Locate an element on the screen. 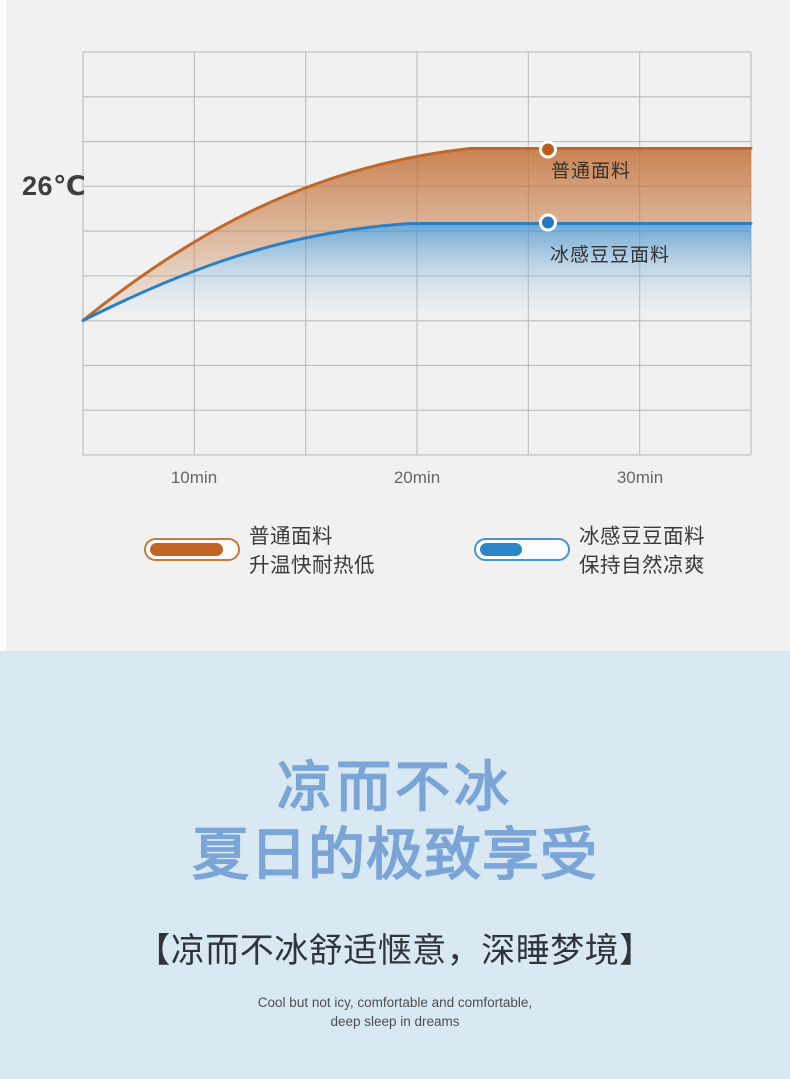  ordinary-legend-label: 普通面料 is located at coordinates (291, 536).